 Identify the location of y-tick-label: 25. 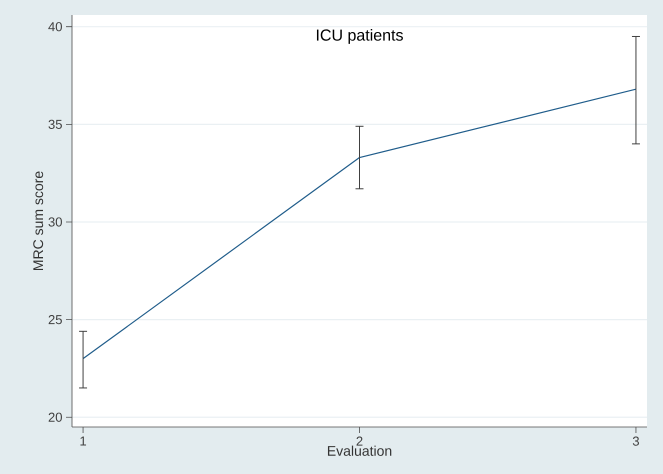
(55, 319).